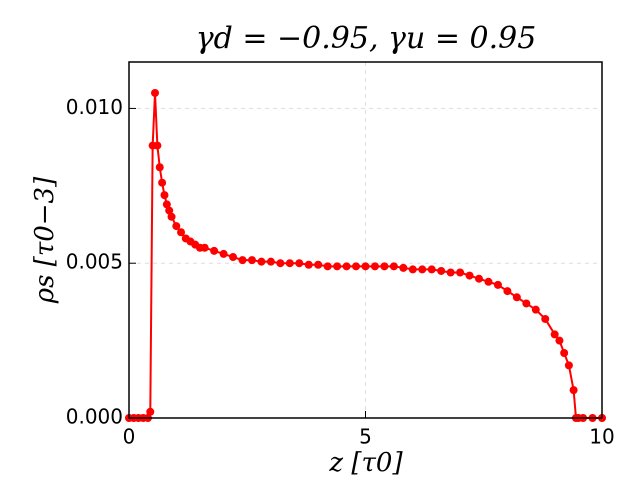 This screenshot has width=623, height=498. What do you see at coordinates (365, 437) in the screenshot?
I see `x-tick-label: 5` at bounding box center [365, 437].